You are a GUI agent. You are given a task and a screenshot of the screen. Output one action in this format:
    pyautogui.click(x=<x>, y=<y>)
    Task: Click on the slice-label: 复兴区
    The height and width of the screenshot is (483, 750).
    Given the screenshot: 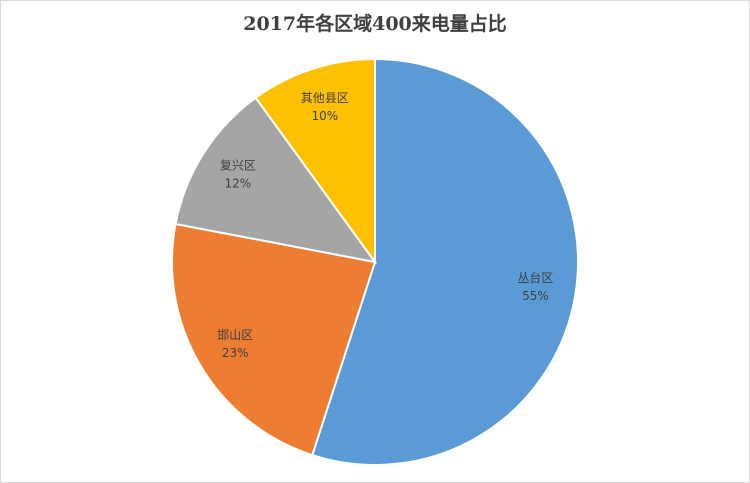 What is the action you would take?
    pyautogui.click(x=238, y=165)
    